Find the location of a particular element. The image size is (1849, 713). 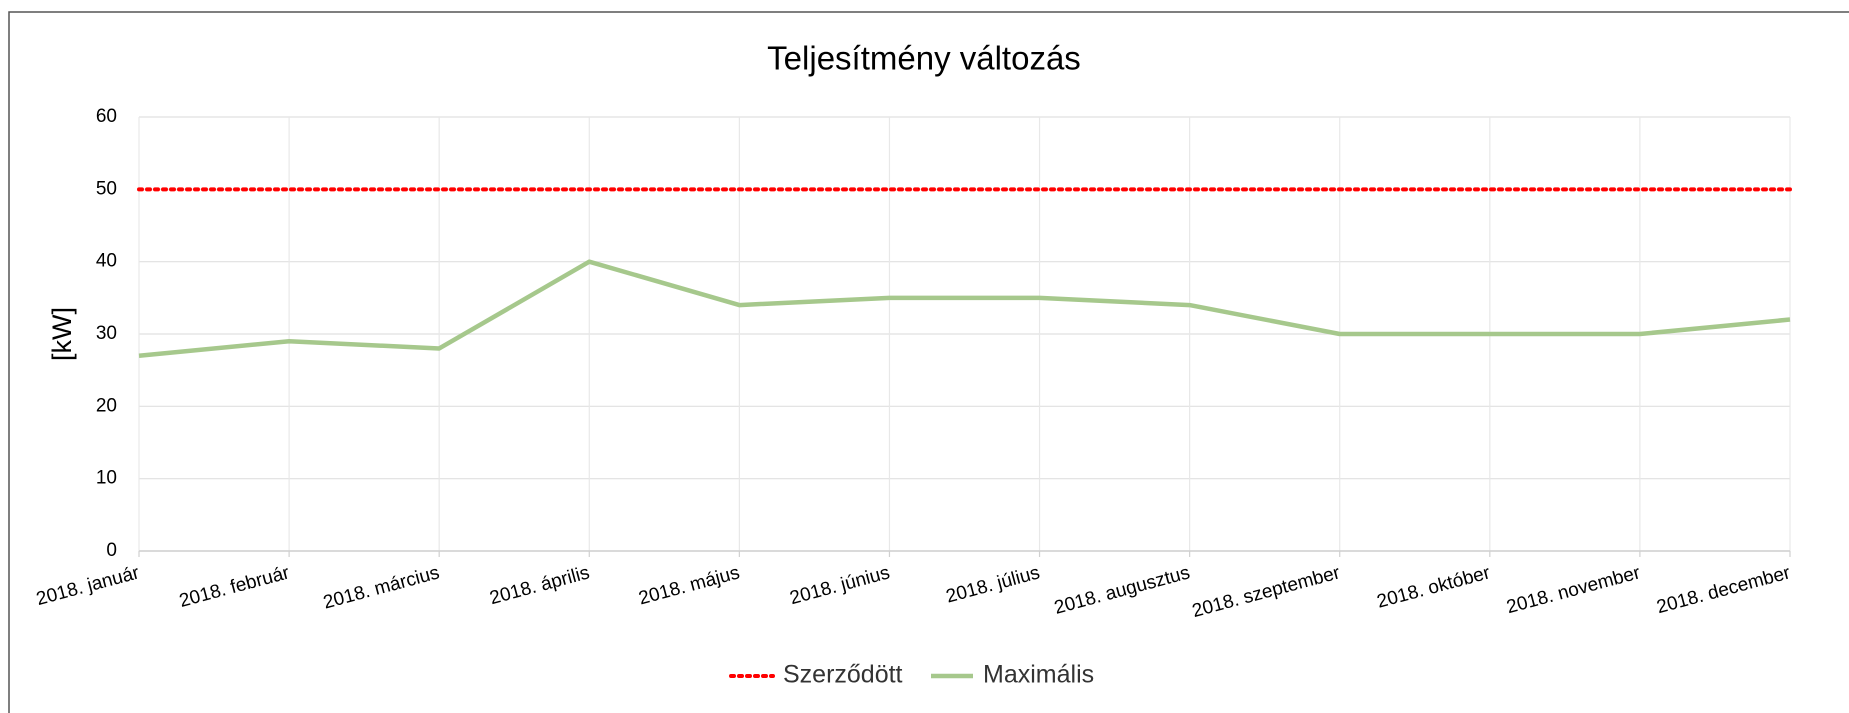

x-tick-label: 2018. december is located at coordinates (1724, 590).